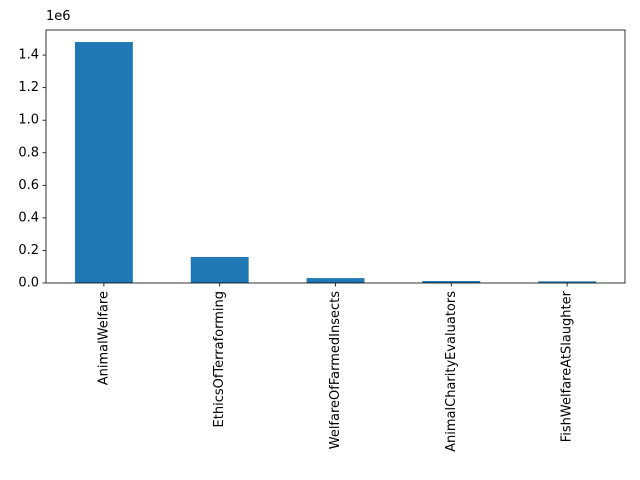 The height and width of the screenshot is (480, 640). Describe the element at coordinates (335, 370) in the screenshot. I see `x-tick-label: WelfareOfFarmedInsects` at that location.